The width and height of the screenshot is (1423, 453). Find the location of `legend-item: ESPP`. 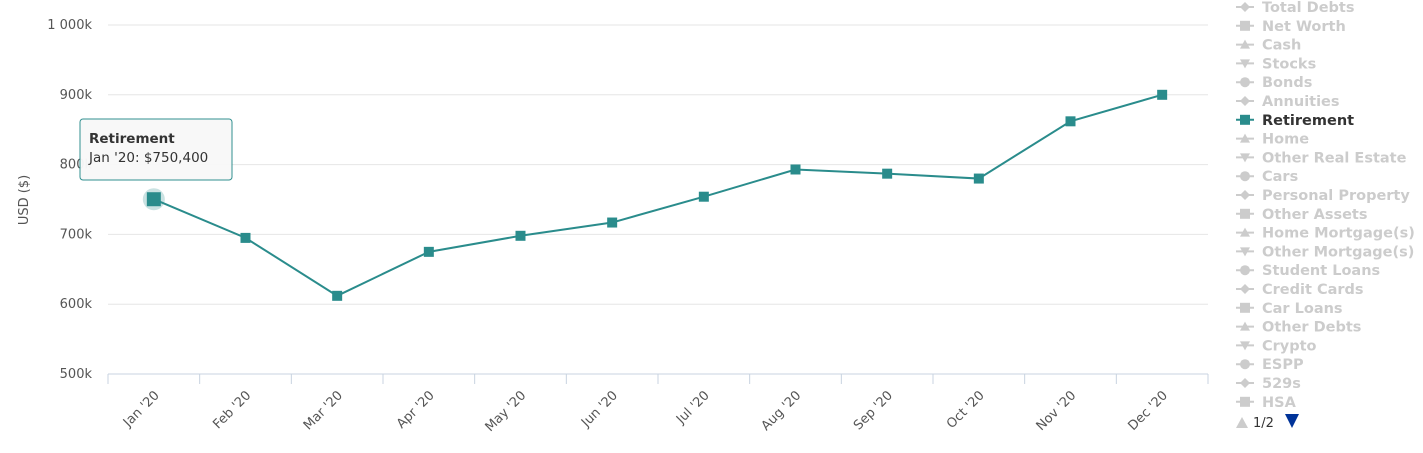

legend-item: ESPP is located at coordinates (1270, 365).